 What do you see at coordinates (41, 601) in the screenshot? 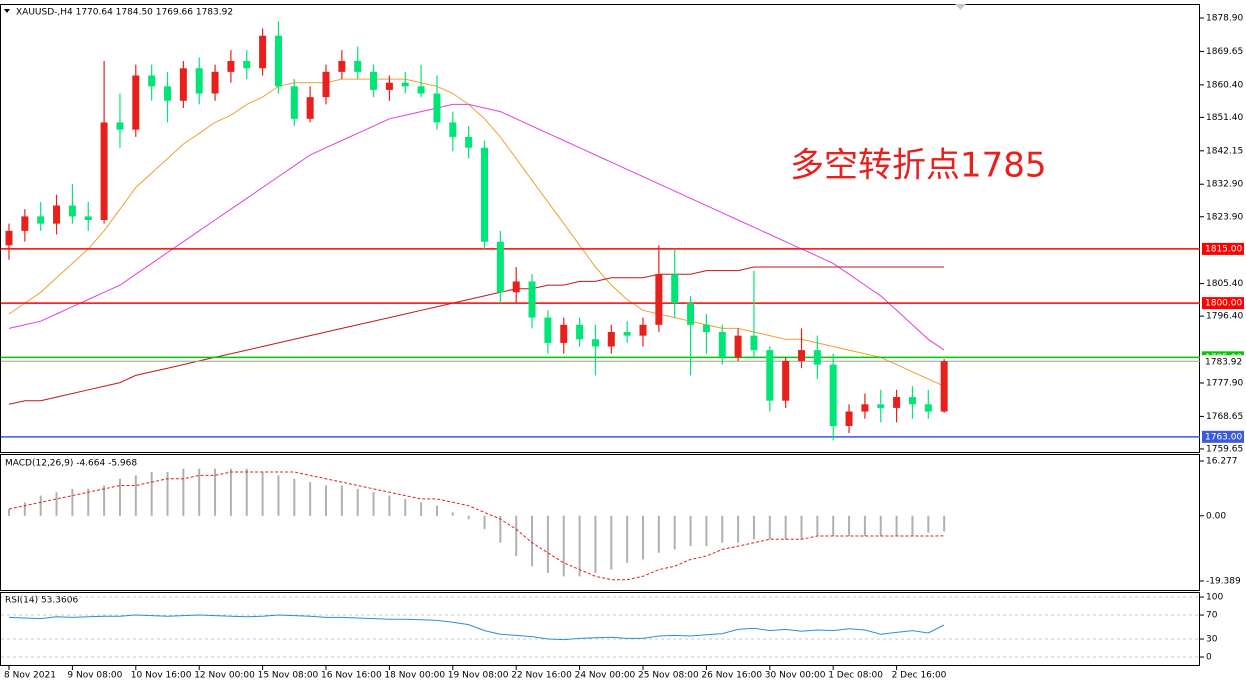
I see `rsi-title: RSI(14) 53.3606` at bounding box center [41, 601].